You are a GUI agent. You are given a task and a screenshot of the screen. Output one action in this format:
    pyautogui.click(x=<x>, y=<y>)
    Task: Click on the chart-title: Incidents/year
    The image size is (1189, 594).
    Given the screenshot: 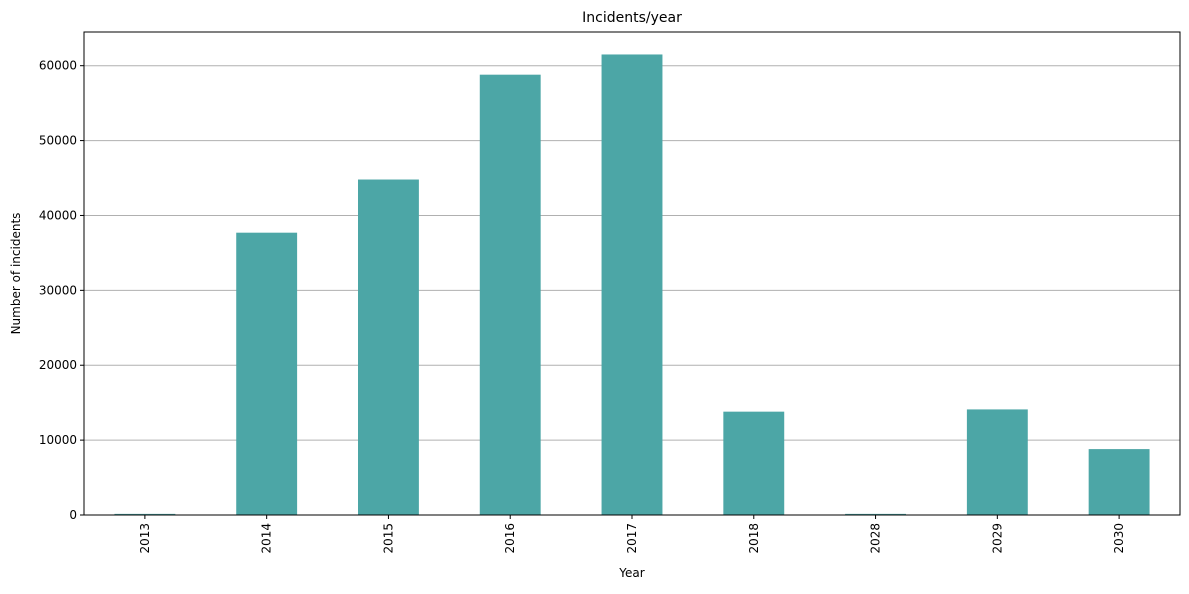 What is the action you would take?
    pyautogui.click(x=632, y=18)
    